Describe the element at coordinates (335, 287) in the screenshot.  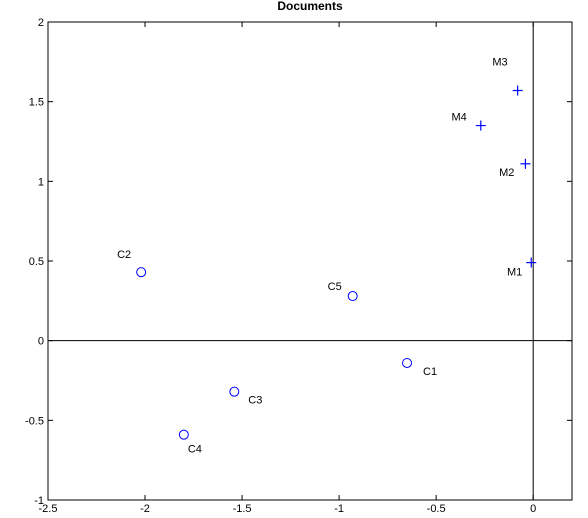
I see `point-label: C5` at that location.